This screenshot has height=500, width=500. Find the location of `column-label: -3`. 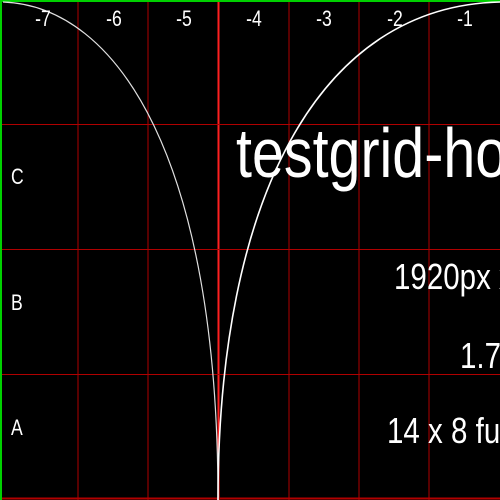

column-label: -3 is located at coordinates (324, 18).